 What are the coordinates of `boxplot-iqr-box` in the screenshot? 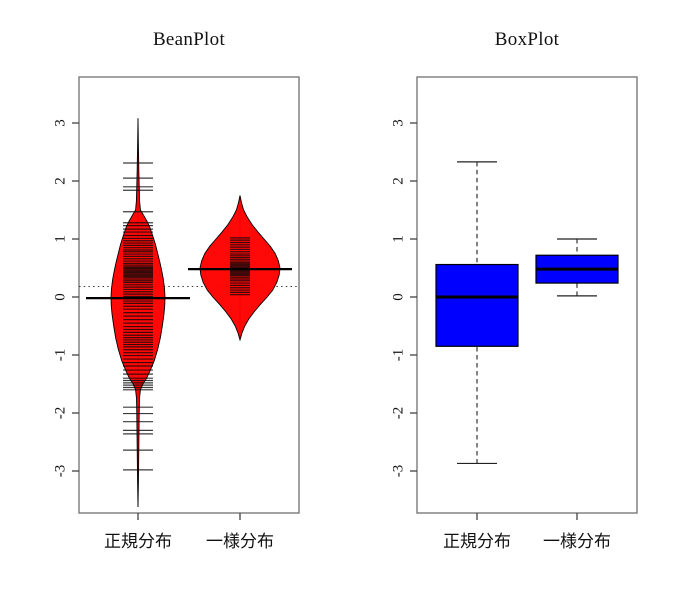 It's located at (477, 305).